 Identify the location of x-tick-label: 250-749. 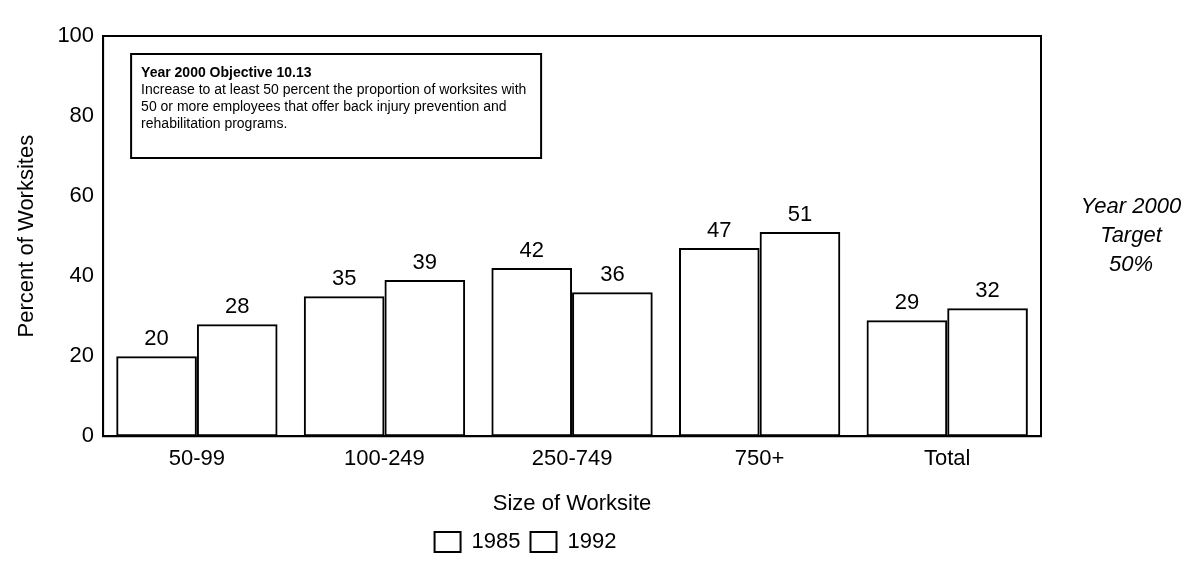
(572, 458).